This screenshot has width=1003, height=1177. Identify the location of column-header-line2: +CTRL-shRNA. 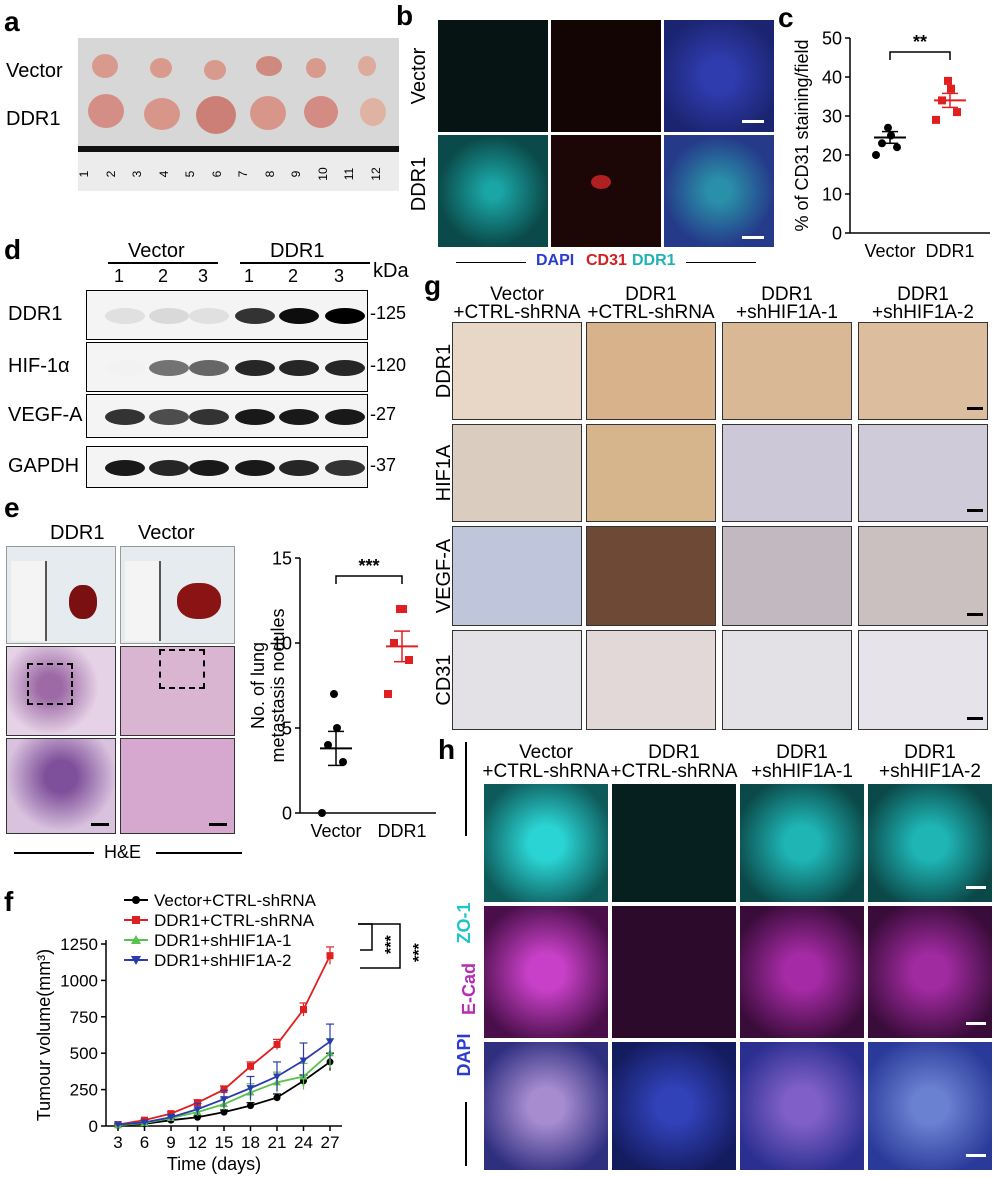
(517, 312).